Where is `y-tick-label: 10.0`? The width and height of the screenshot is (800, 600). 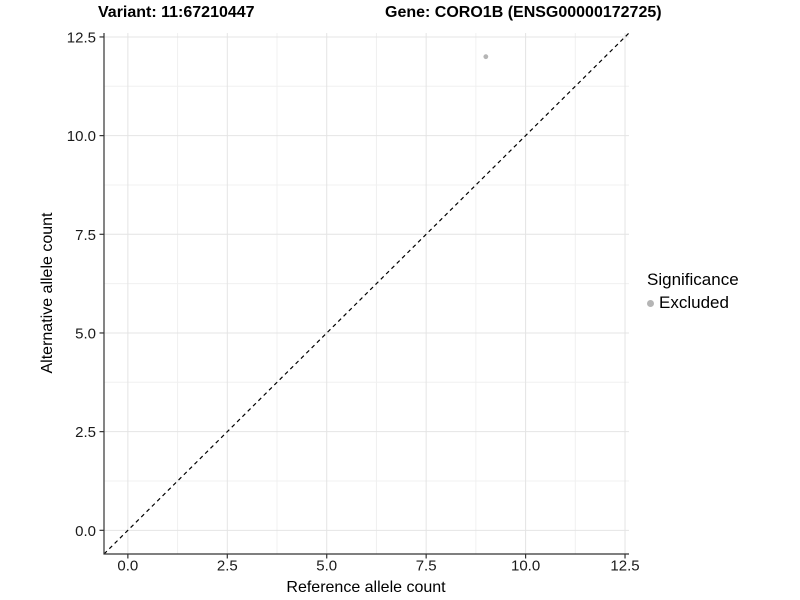 y-tick-label: 10.0 is located at coordinates (81, 136).